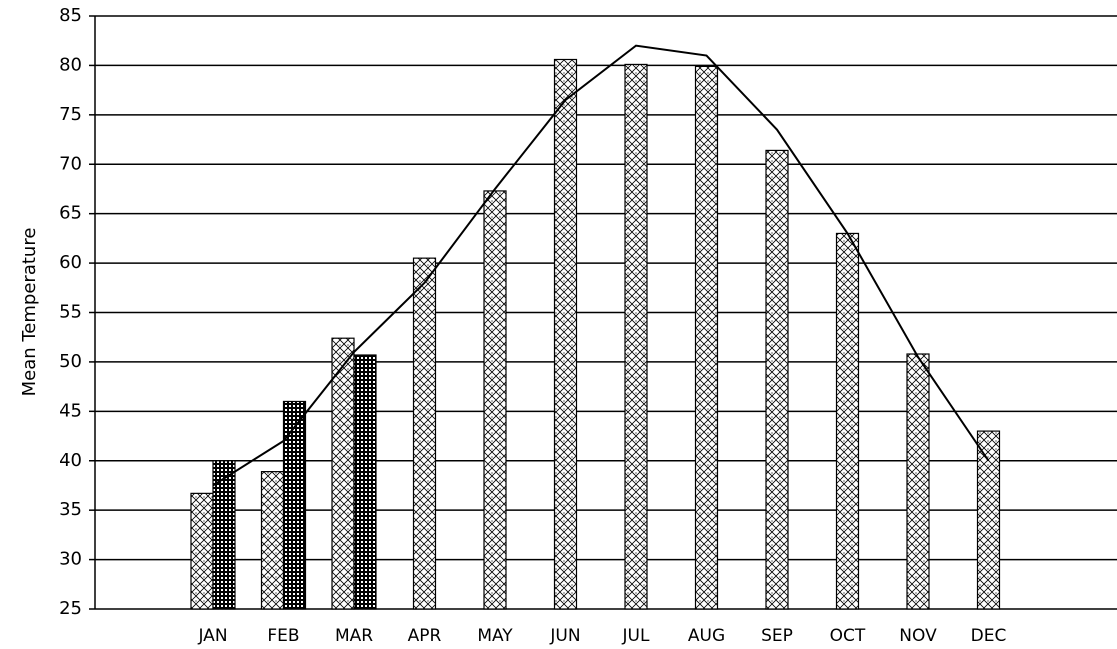 This screenshot has height=649, width=1117. Describe the element at coordinates (706, 636) in the screenshot. I see `x-tick-label: AUG` at that location.